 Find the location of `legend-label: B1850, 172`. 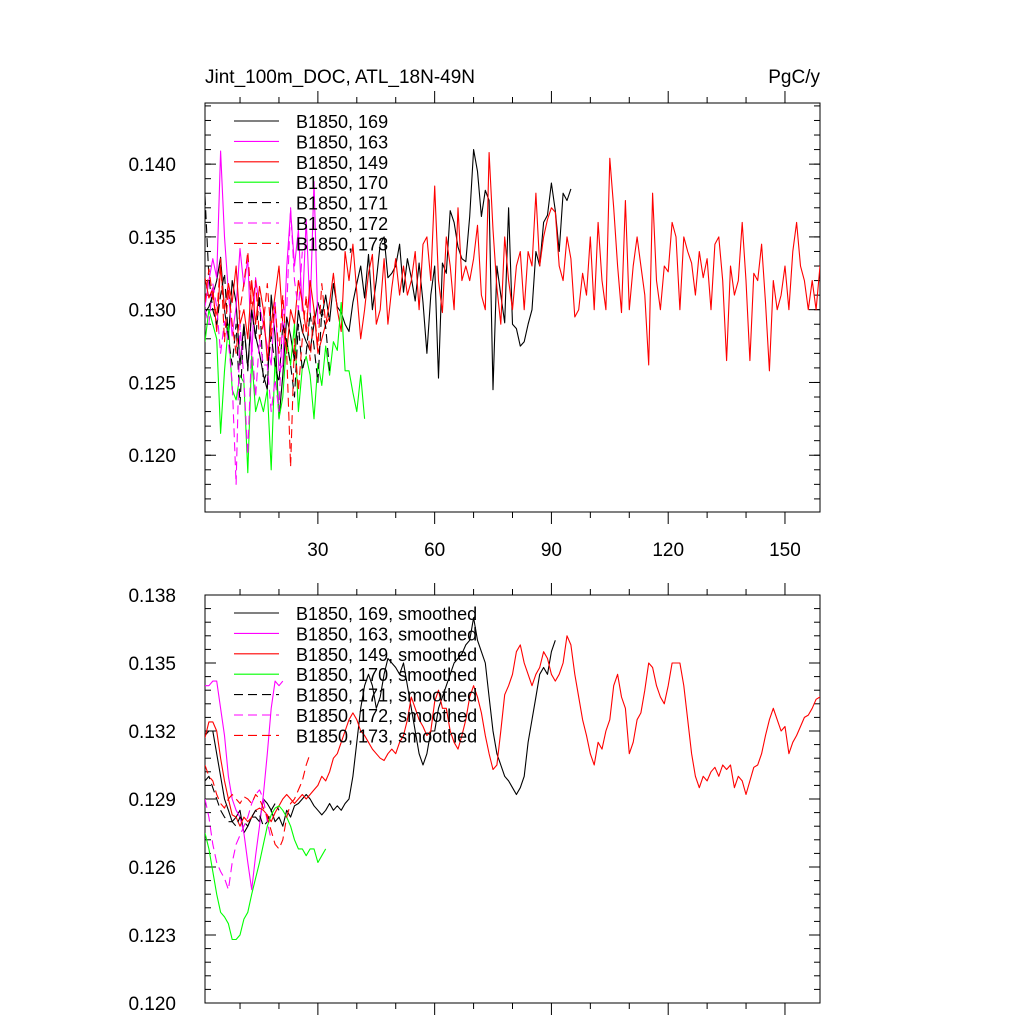

legend-label: B1850, 172 is located at coordinates (342, 224).